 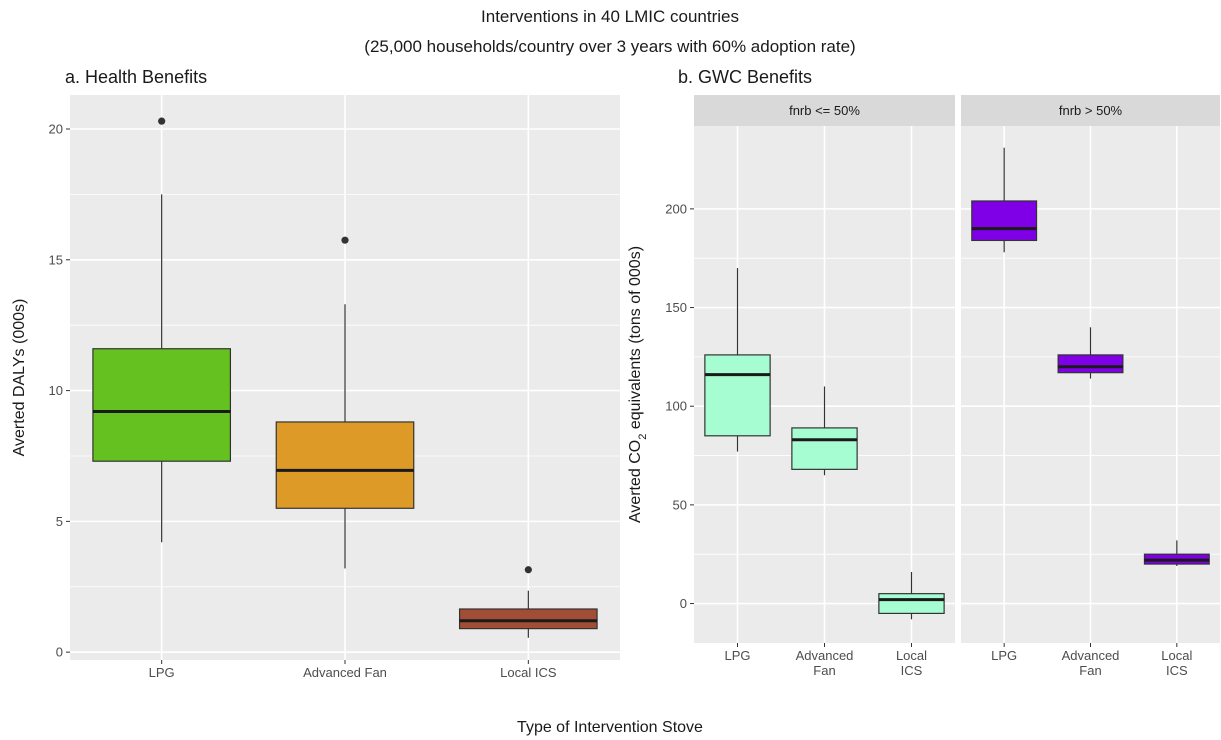 What do you see at coordinates (1090, 353) in the screenshot?
I see `gwc-f2-box-advanced-fan` at bounding box center [1090, 353].